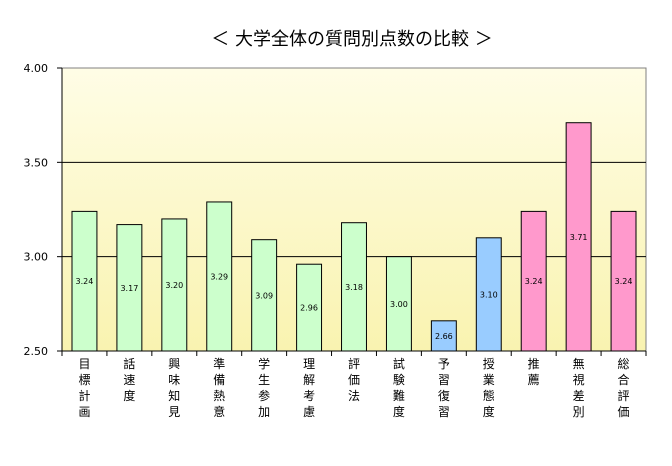 The image size is (672, 466). What do you see at coordinates (624, 388) in the screenshot?
I see `x-tick-label: 総合評価` at bounding box center [624, 388].